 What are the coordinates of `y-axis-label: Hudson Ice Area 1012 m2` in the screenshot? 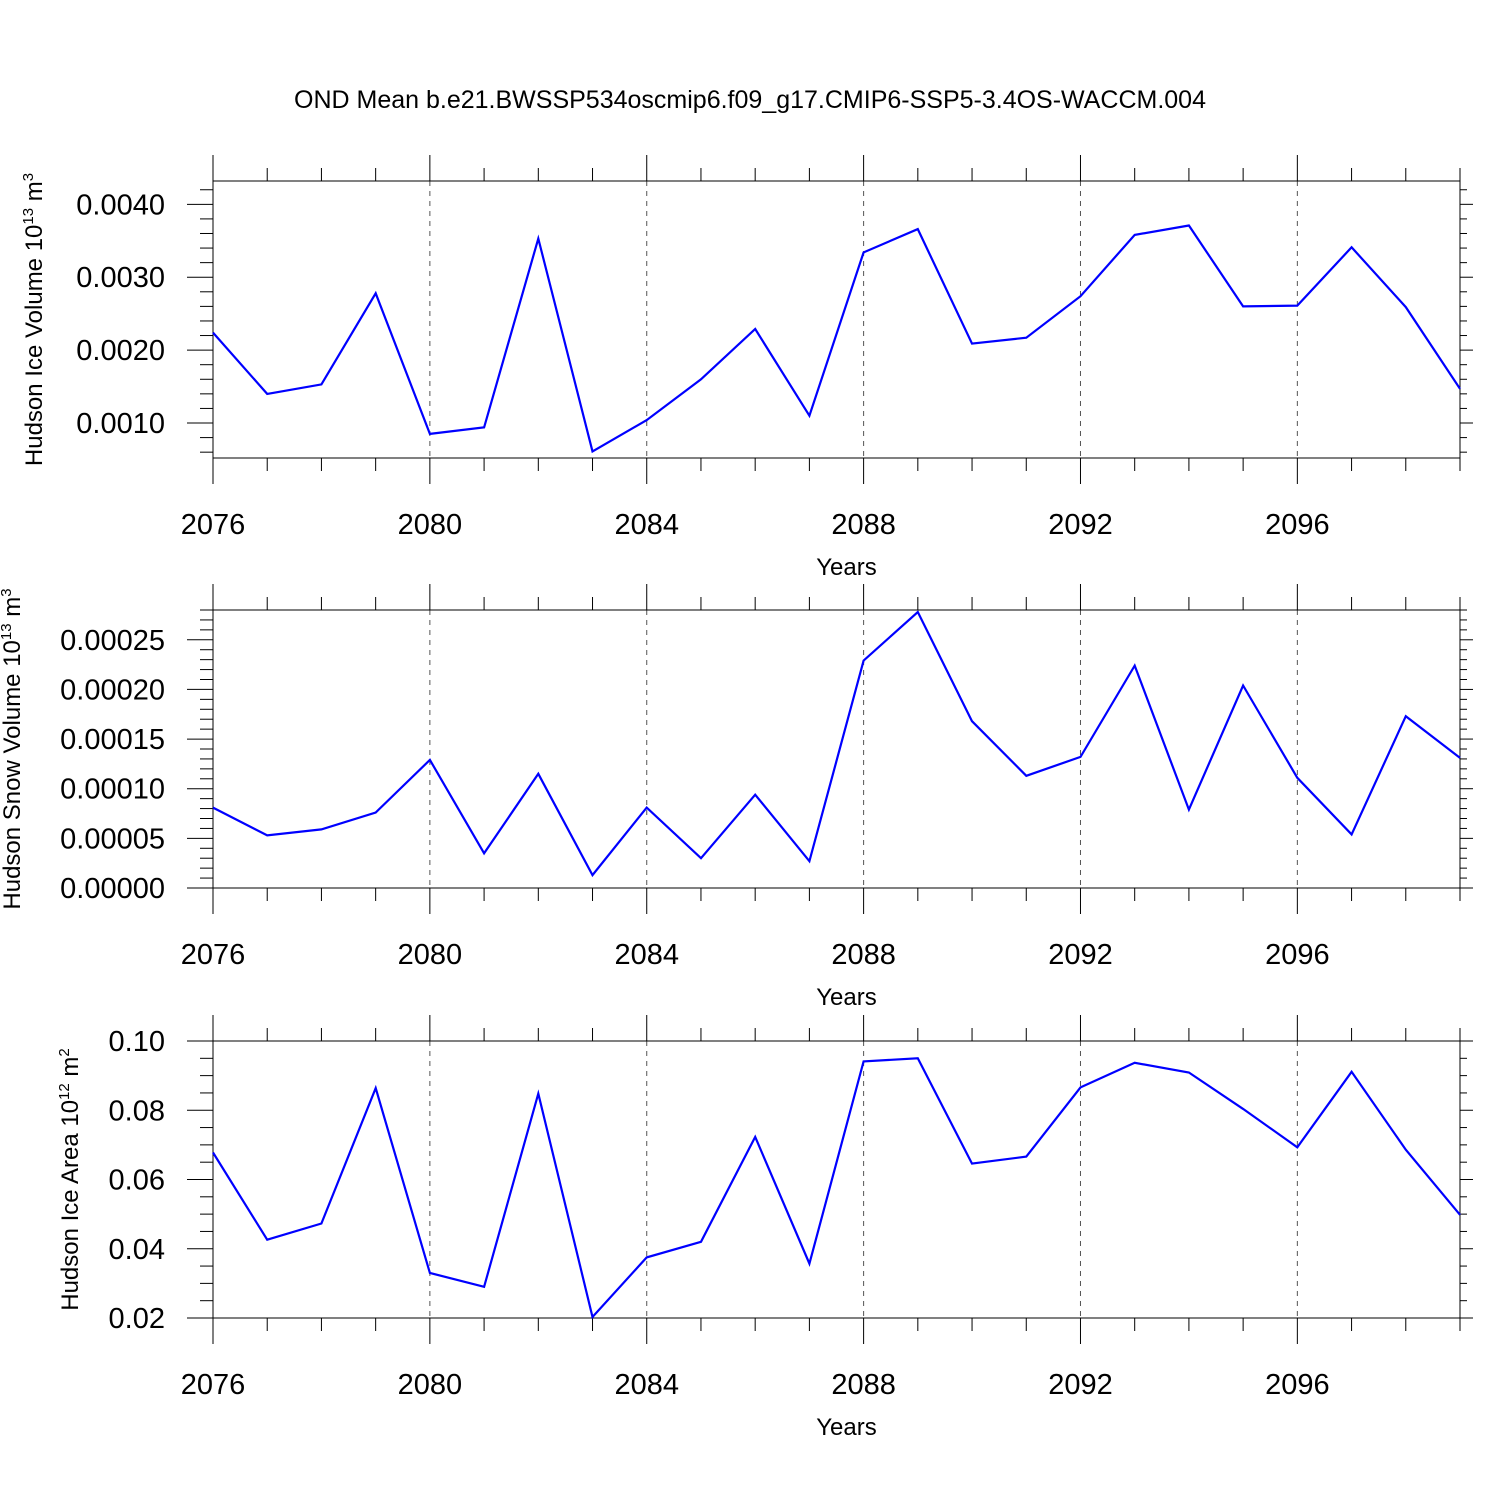 It's located at (70, 1179).